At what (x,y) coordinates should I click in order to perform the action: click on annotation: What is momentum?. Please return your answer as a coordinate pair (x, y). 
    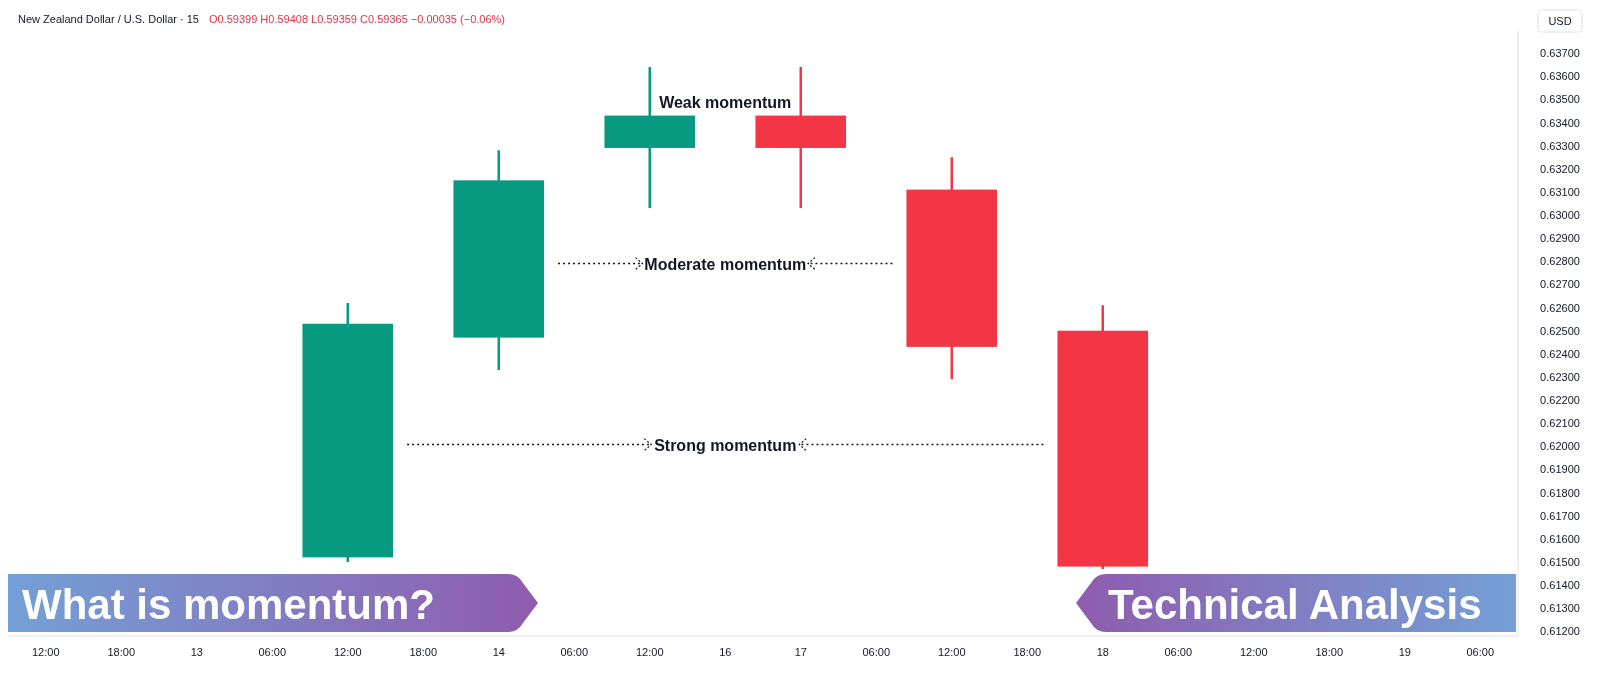
    Looking at the image, I should click on (229, 604).